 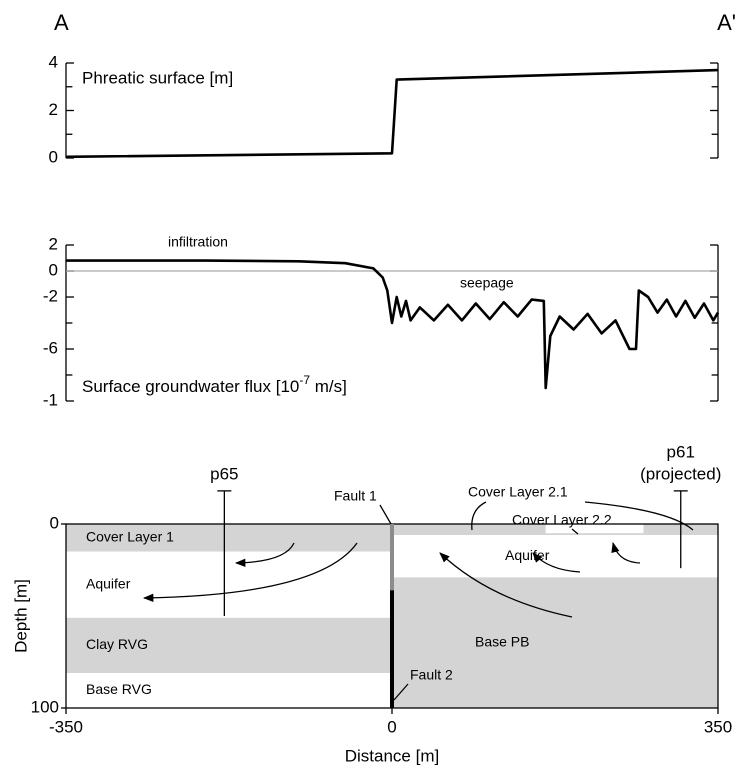 I want to click on line, so click(x=392, y=113).